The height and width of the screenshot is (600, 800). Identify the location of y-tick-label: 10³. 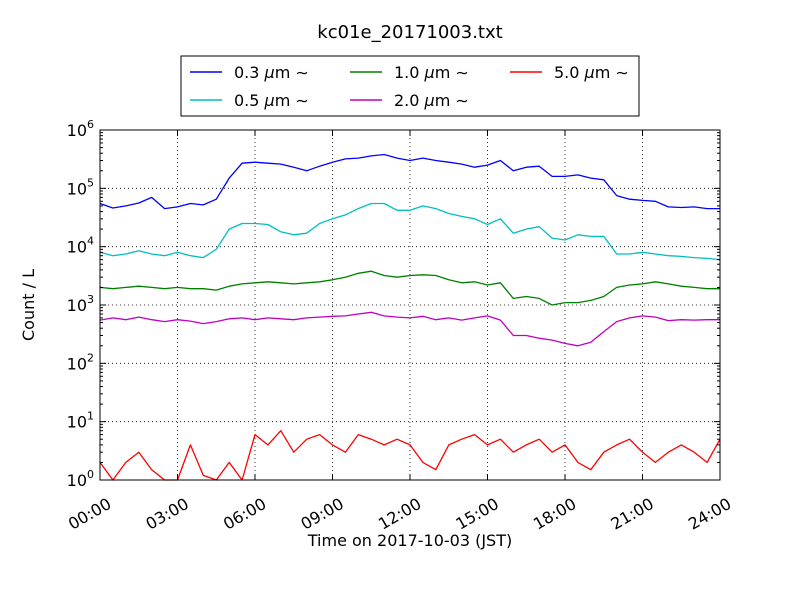
(80, 304).